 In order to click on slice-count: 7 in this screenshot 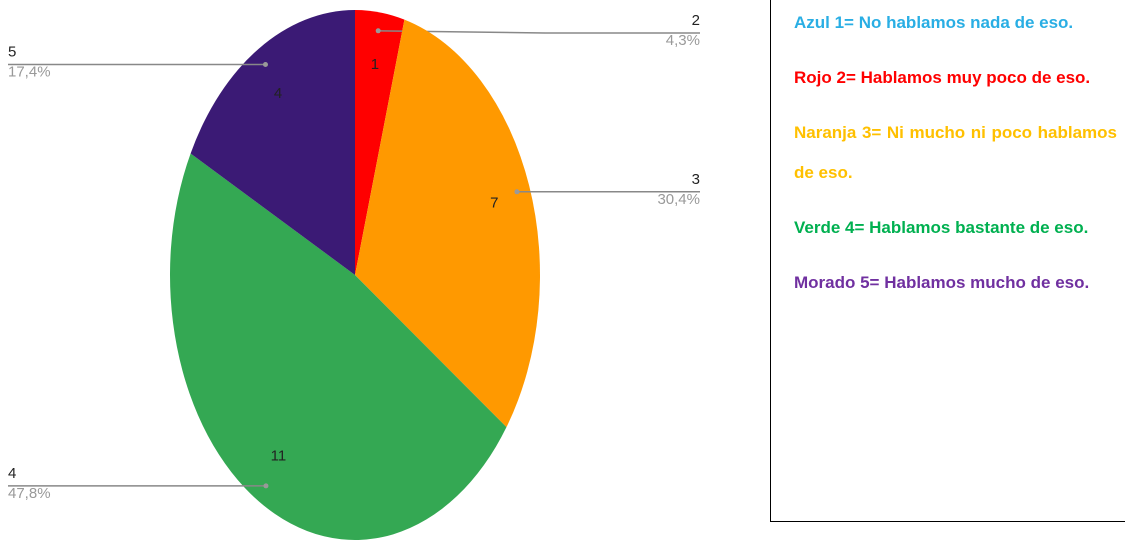, I will do `click(494, 202)`.